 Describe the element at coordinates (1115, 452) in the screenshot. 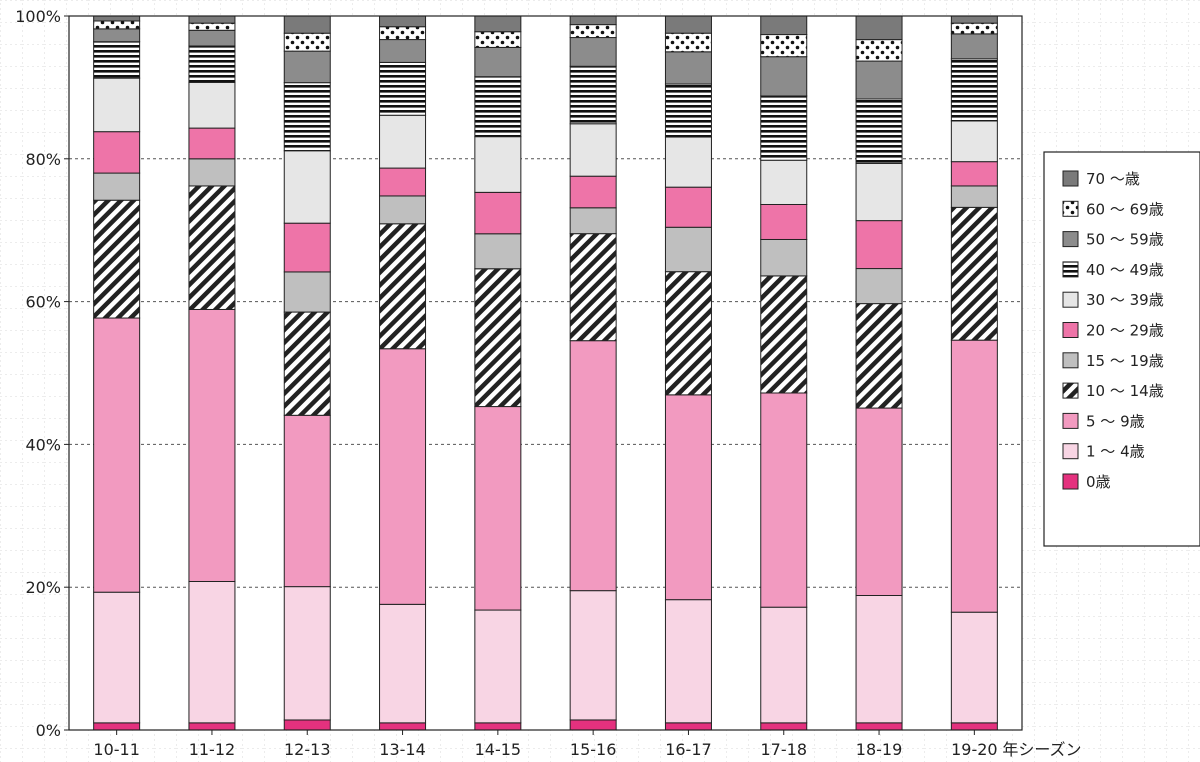

I see `legend-label: 1 〜 4歳` at that location.